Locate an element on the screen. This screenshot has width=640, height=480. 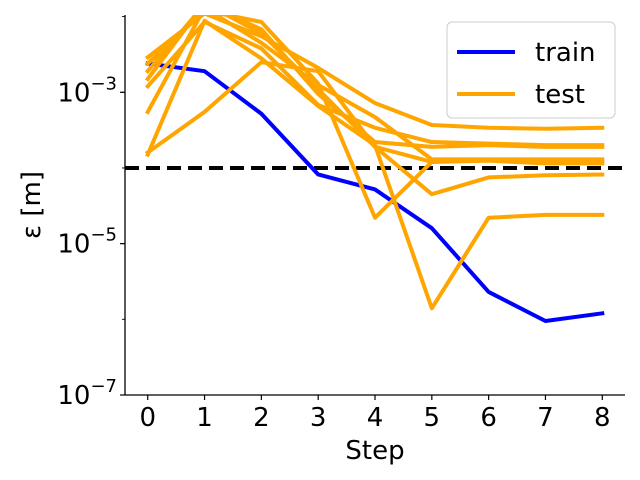
x-tick-label: 7 is located at coordinates (545, 418).